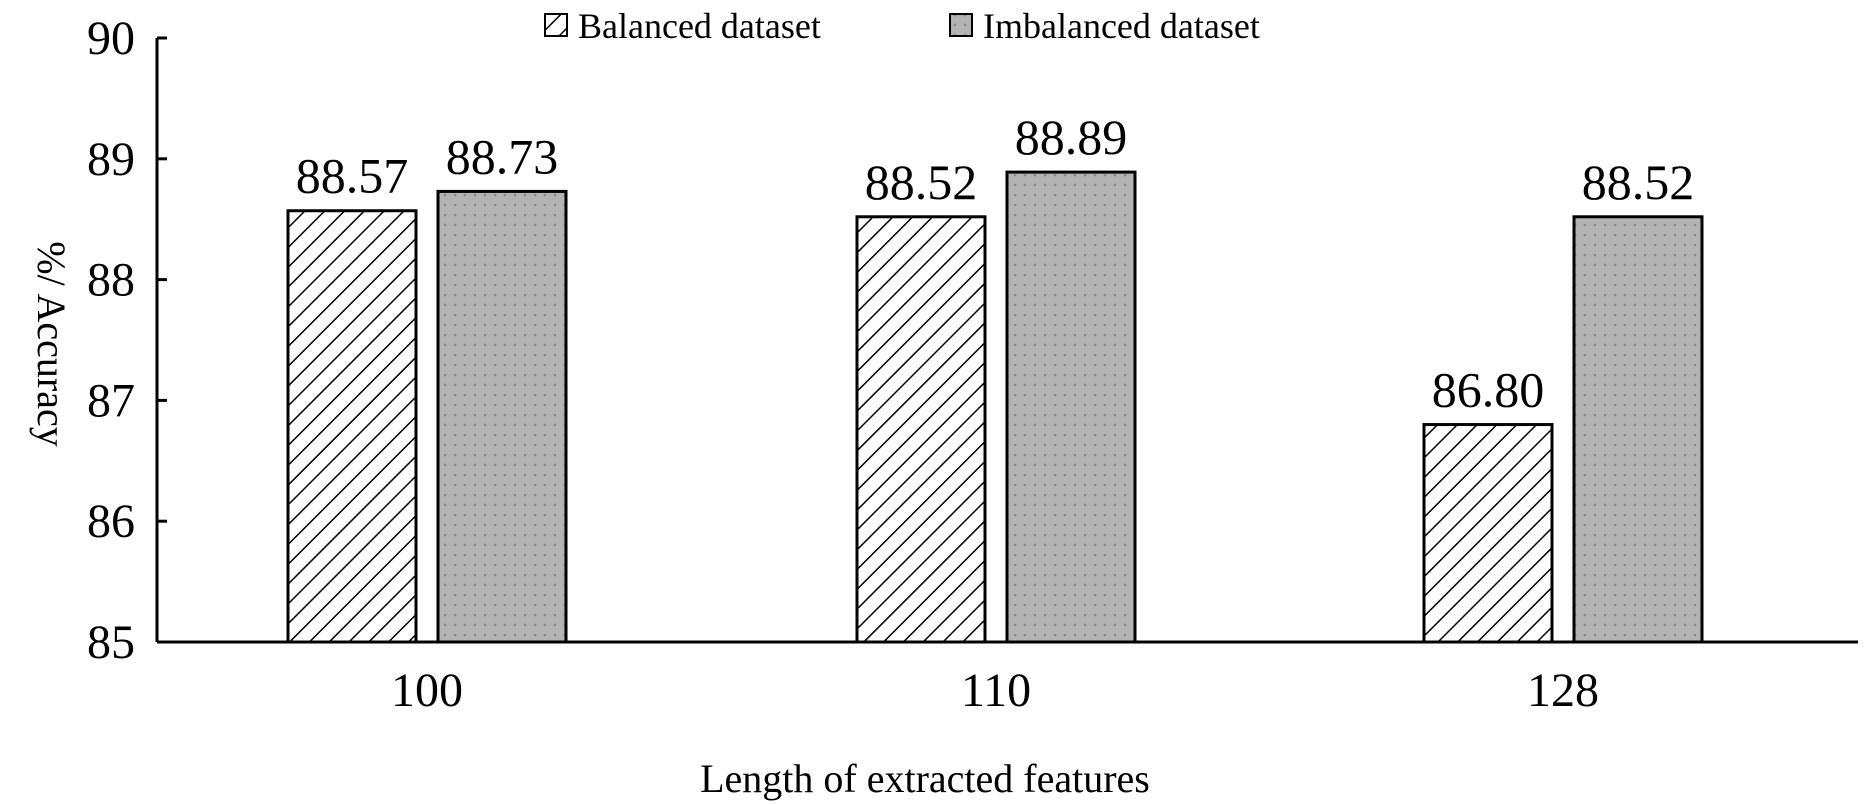 The image size is (1868, 804). What do you see at coordinates (427, 690) in the screenshot?
I see `x-tick-label: 100` at bounding box center [427, 690].